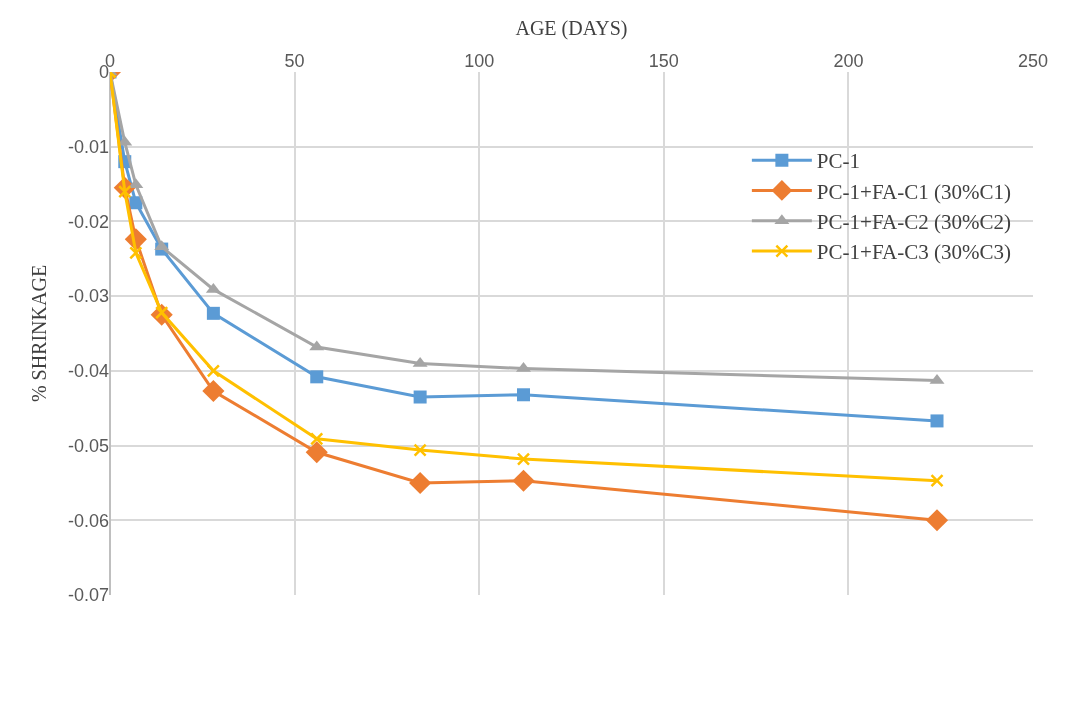 This screenshot has height=701, width=1065. What do you see at coordinates (88, 221) in the screenshot?
I see `y-tick-label: -0.02` at bounding box center [88, 221].